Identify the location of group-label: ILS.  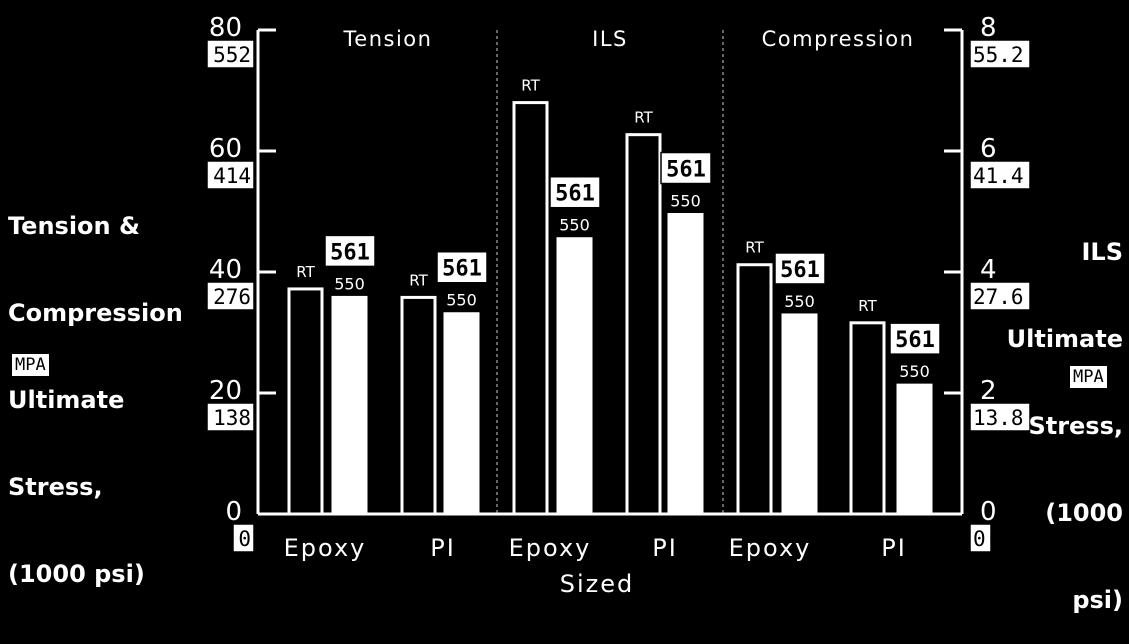
(610, 39).